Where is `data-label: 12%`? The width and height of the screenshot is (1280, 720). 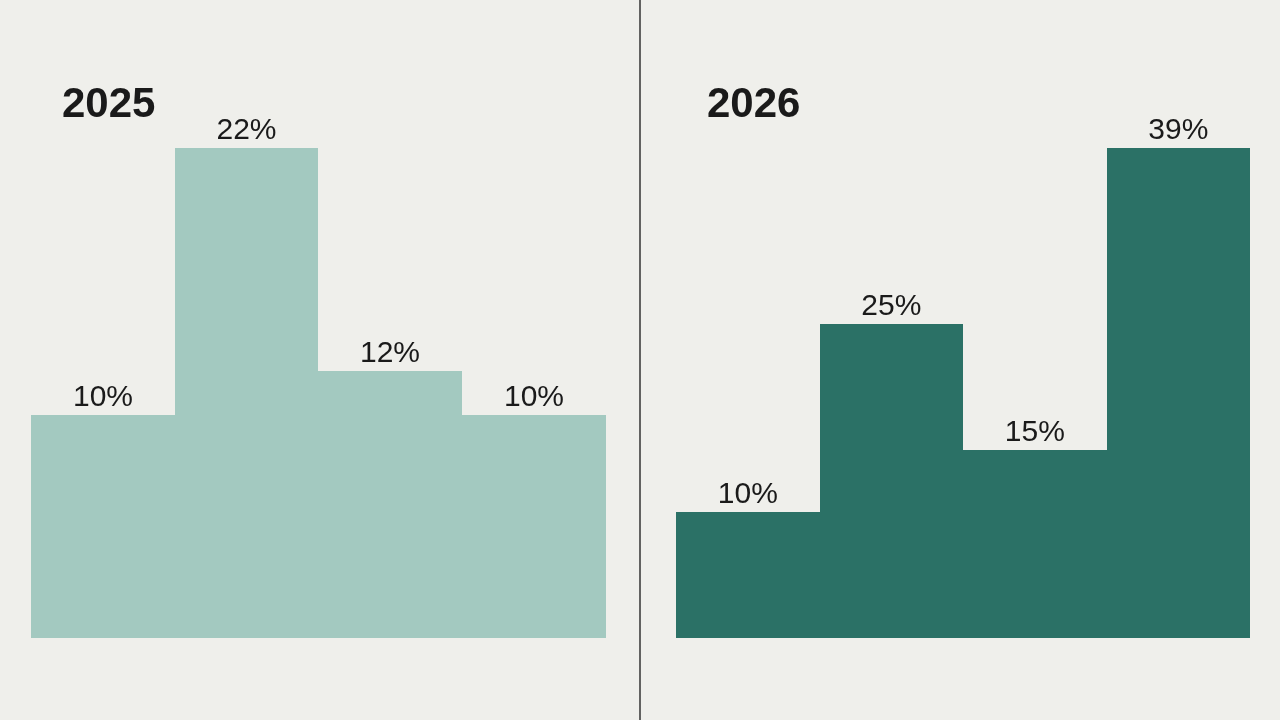
data-label: 12% is located at coordinates (389, 351).